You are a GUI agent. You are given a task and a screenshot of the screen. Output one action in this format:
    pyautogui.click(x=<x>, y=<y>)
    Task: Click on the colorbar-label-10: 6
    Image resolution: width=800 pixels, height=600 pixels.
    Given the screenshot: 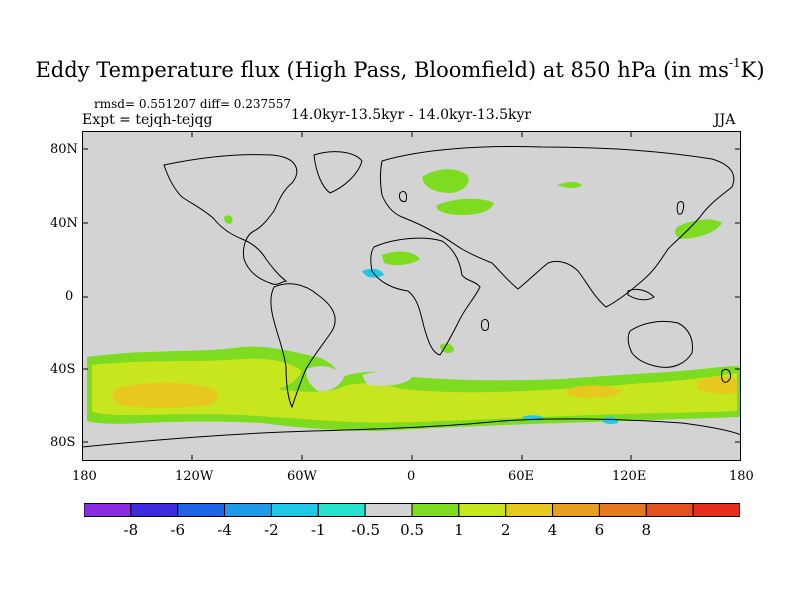 What is the action you would take?
    pyautogui.click(x=599, y=530)
    